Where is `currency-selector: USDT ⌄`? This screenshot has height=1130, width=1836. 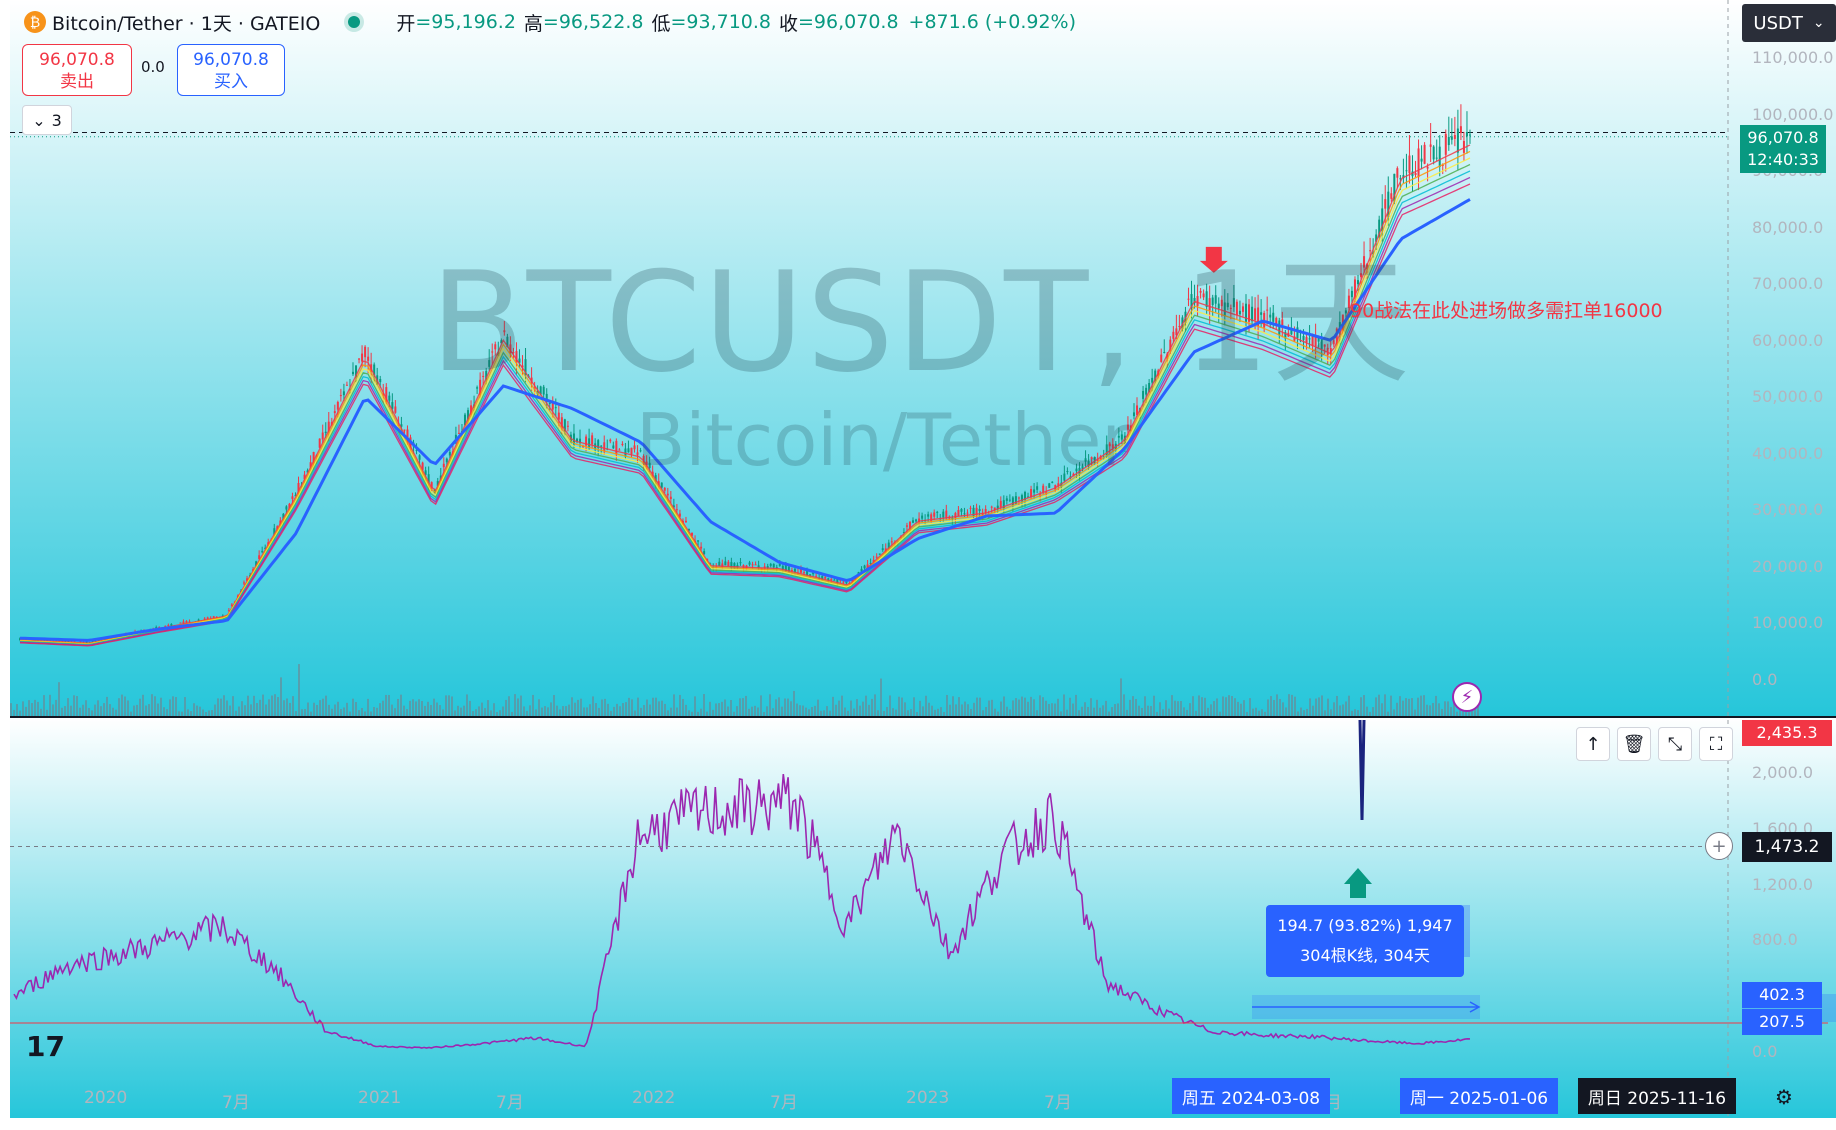 currency-selector: USDT ⌄ is located at coordinates (1789, 23).